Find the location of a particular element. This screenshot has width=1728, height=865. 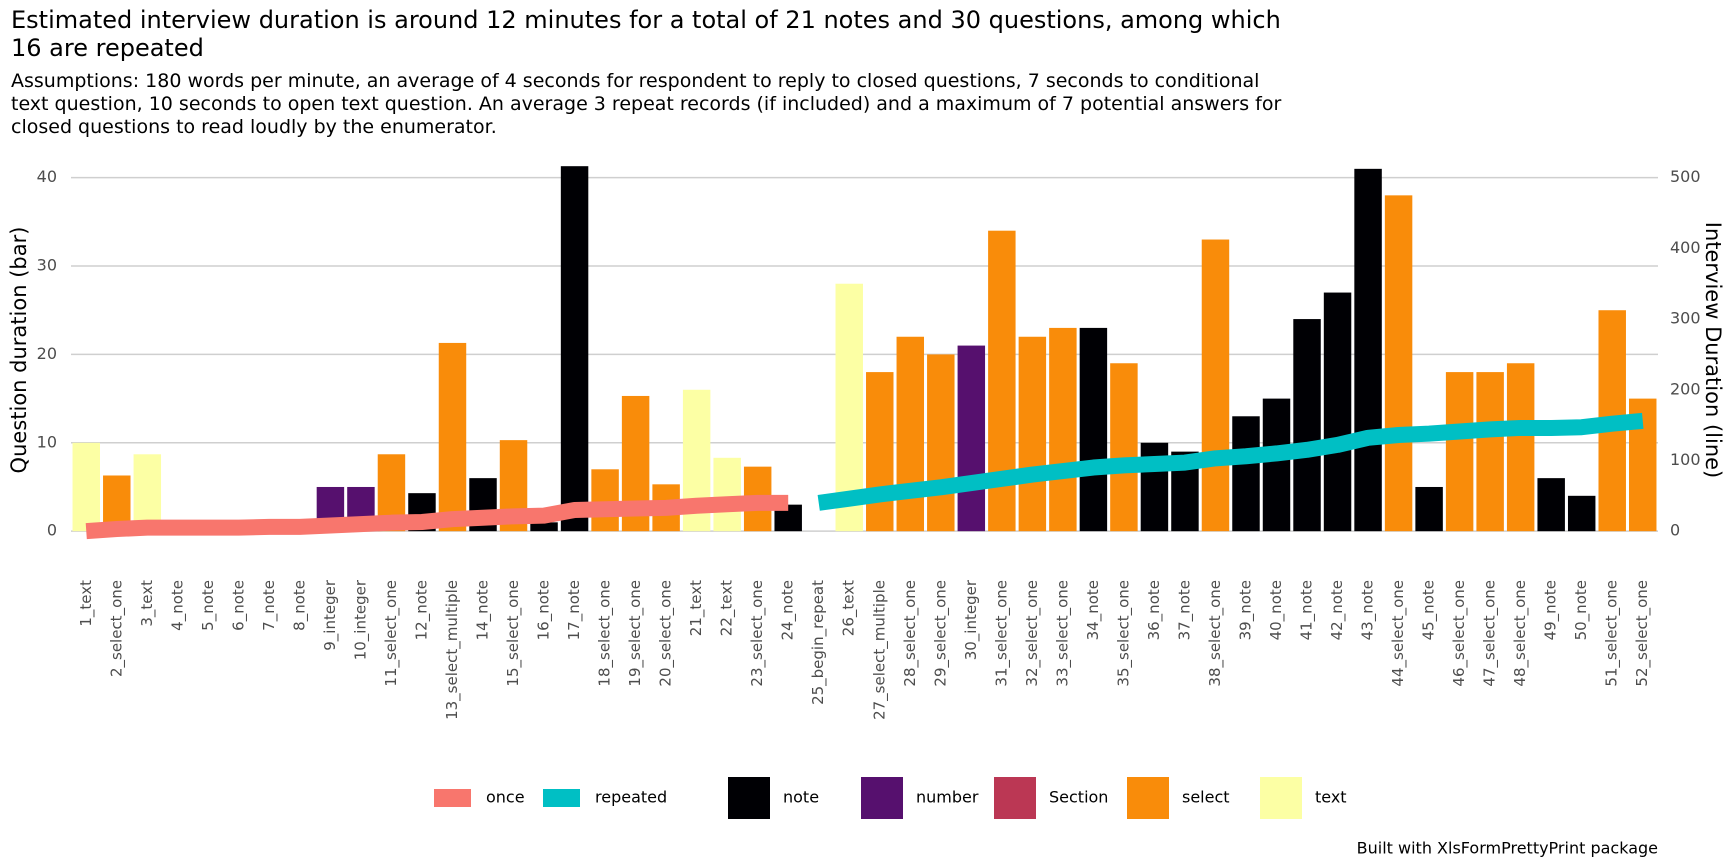

x-tick-label: 1_text is located at coordinates (86, 603).